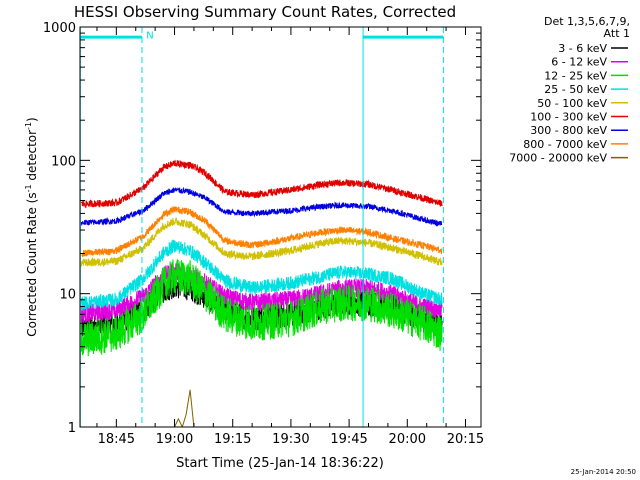 The image size is (640, 480). Describe the element at coordinates (290, 439) in the screenshot. I see `x-tick-label-3: 19:30` at that location.